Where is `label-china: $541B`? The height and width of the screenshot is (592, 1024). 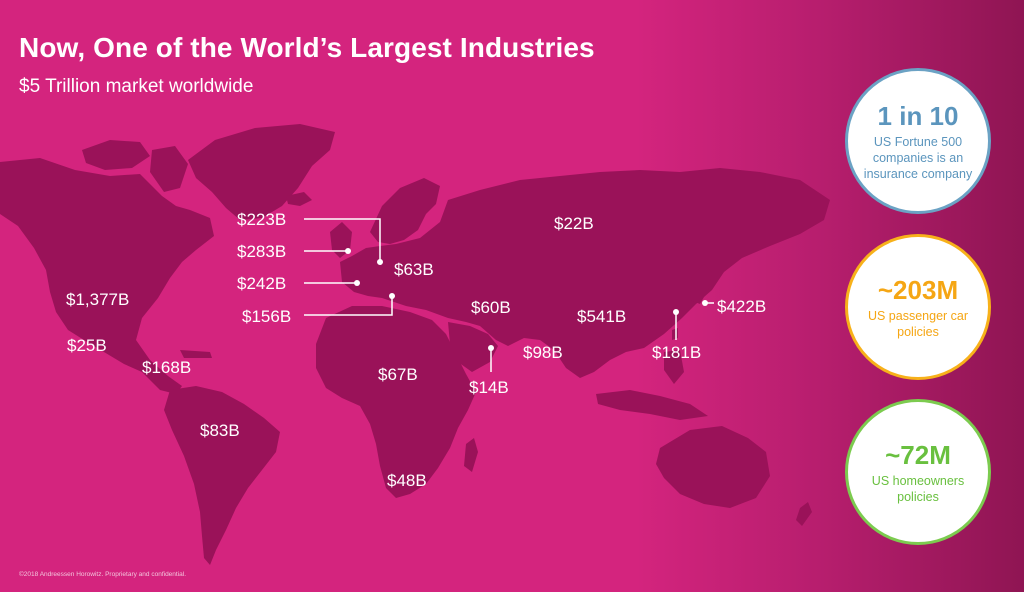
label-china: $541B is located at coordinates (601, 316).